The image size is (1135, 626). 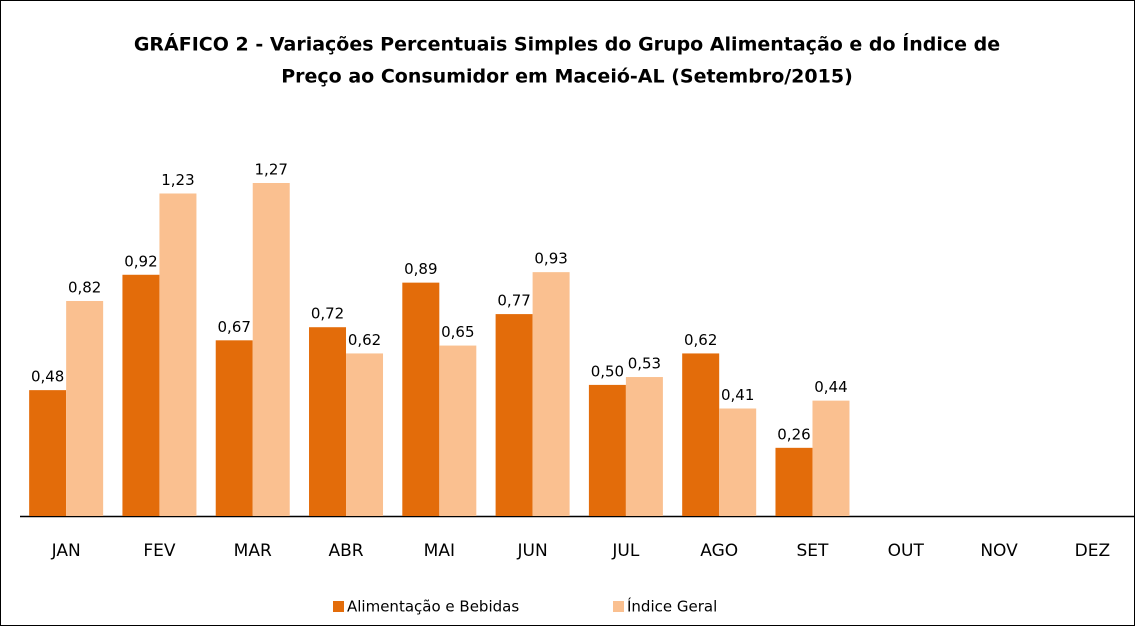 What do you see at coordinates (433, 607) in the screenshot?
I see `legend-label: Alimentação e Bebidas` at bounding box center [433, 607].